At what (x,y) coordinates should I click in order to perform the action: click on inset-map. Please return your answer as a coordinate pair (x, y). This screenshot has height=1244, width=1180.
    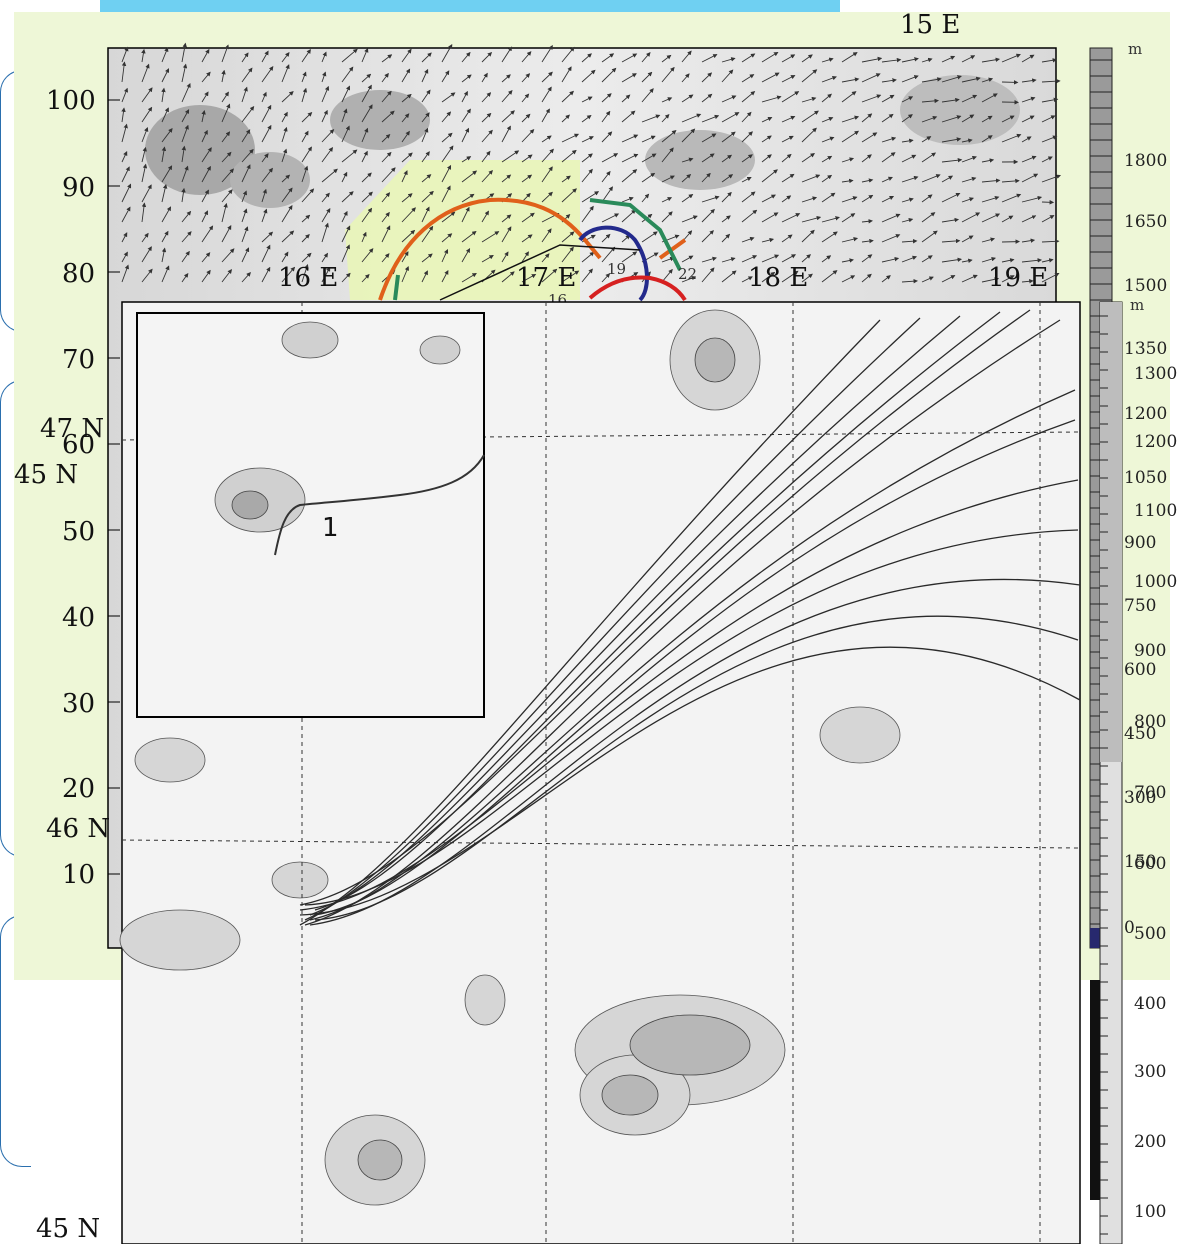
    Looking at the image, I should click on (310, 515).